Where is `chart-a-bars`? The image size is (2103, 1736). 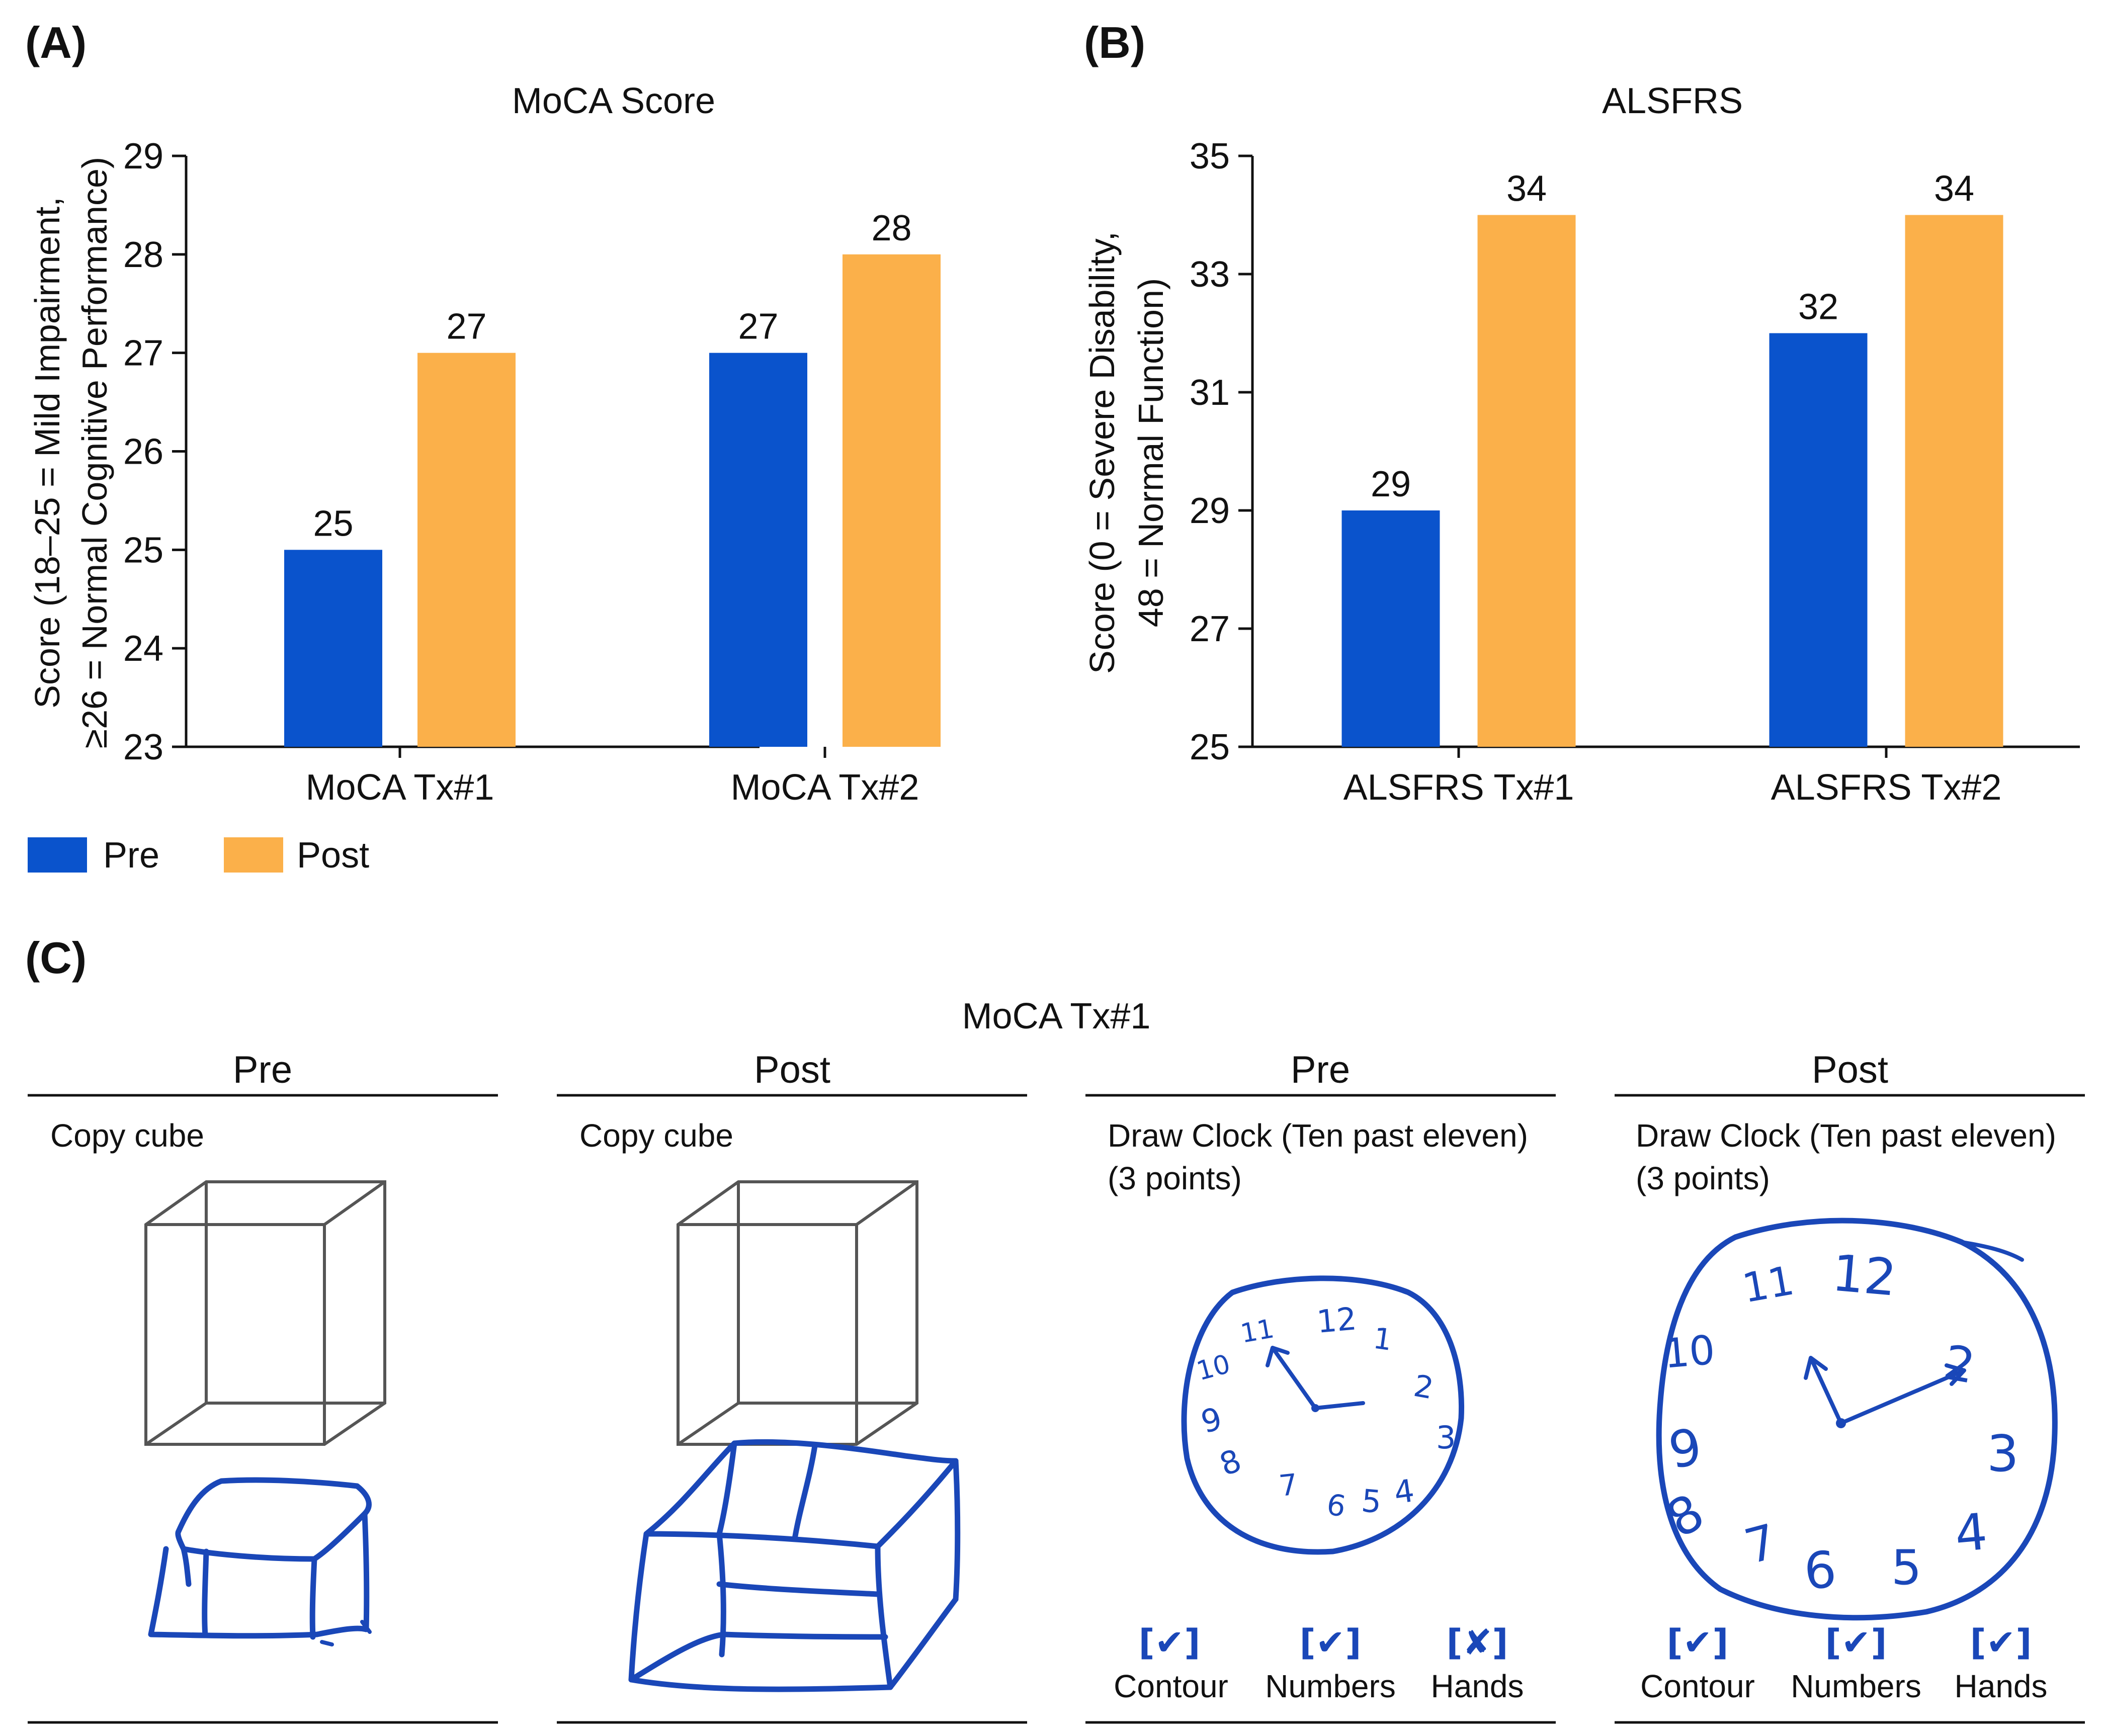
chart-a-bars is located at coordinates (612, 501).